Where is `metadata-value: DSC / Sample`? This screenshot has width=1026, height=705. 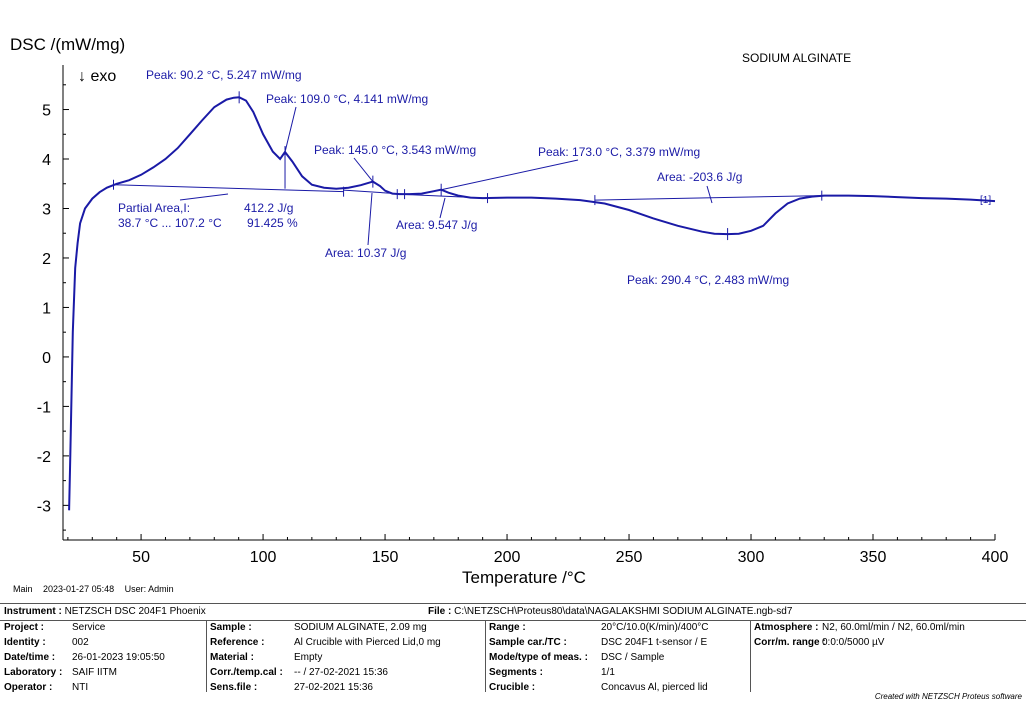 metadata-value: DSC / Sample is located at coordinates (633, 657).